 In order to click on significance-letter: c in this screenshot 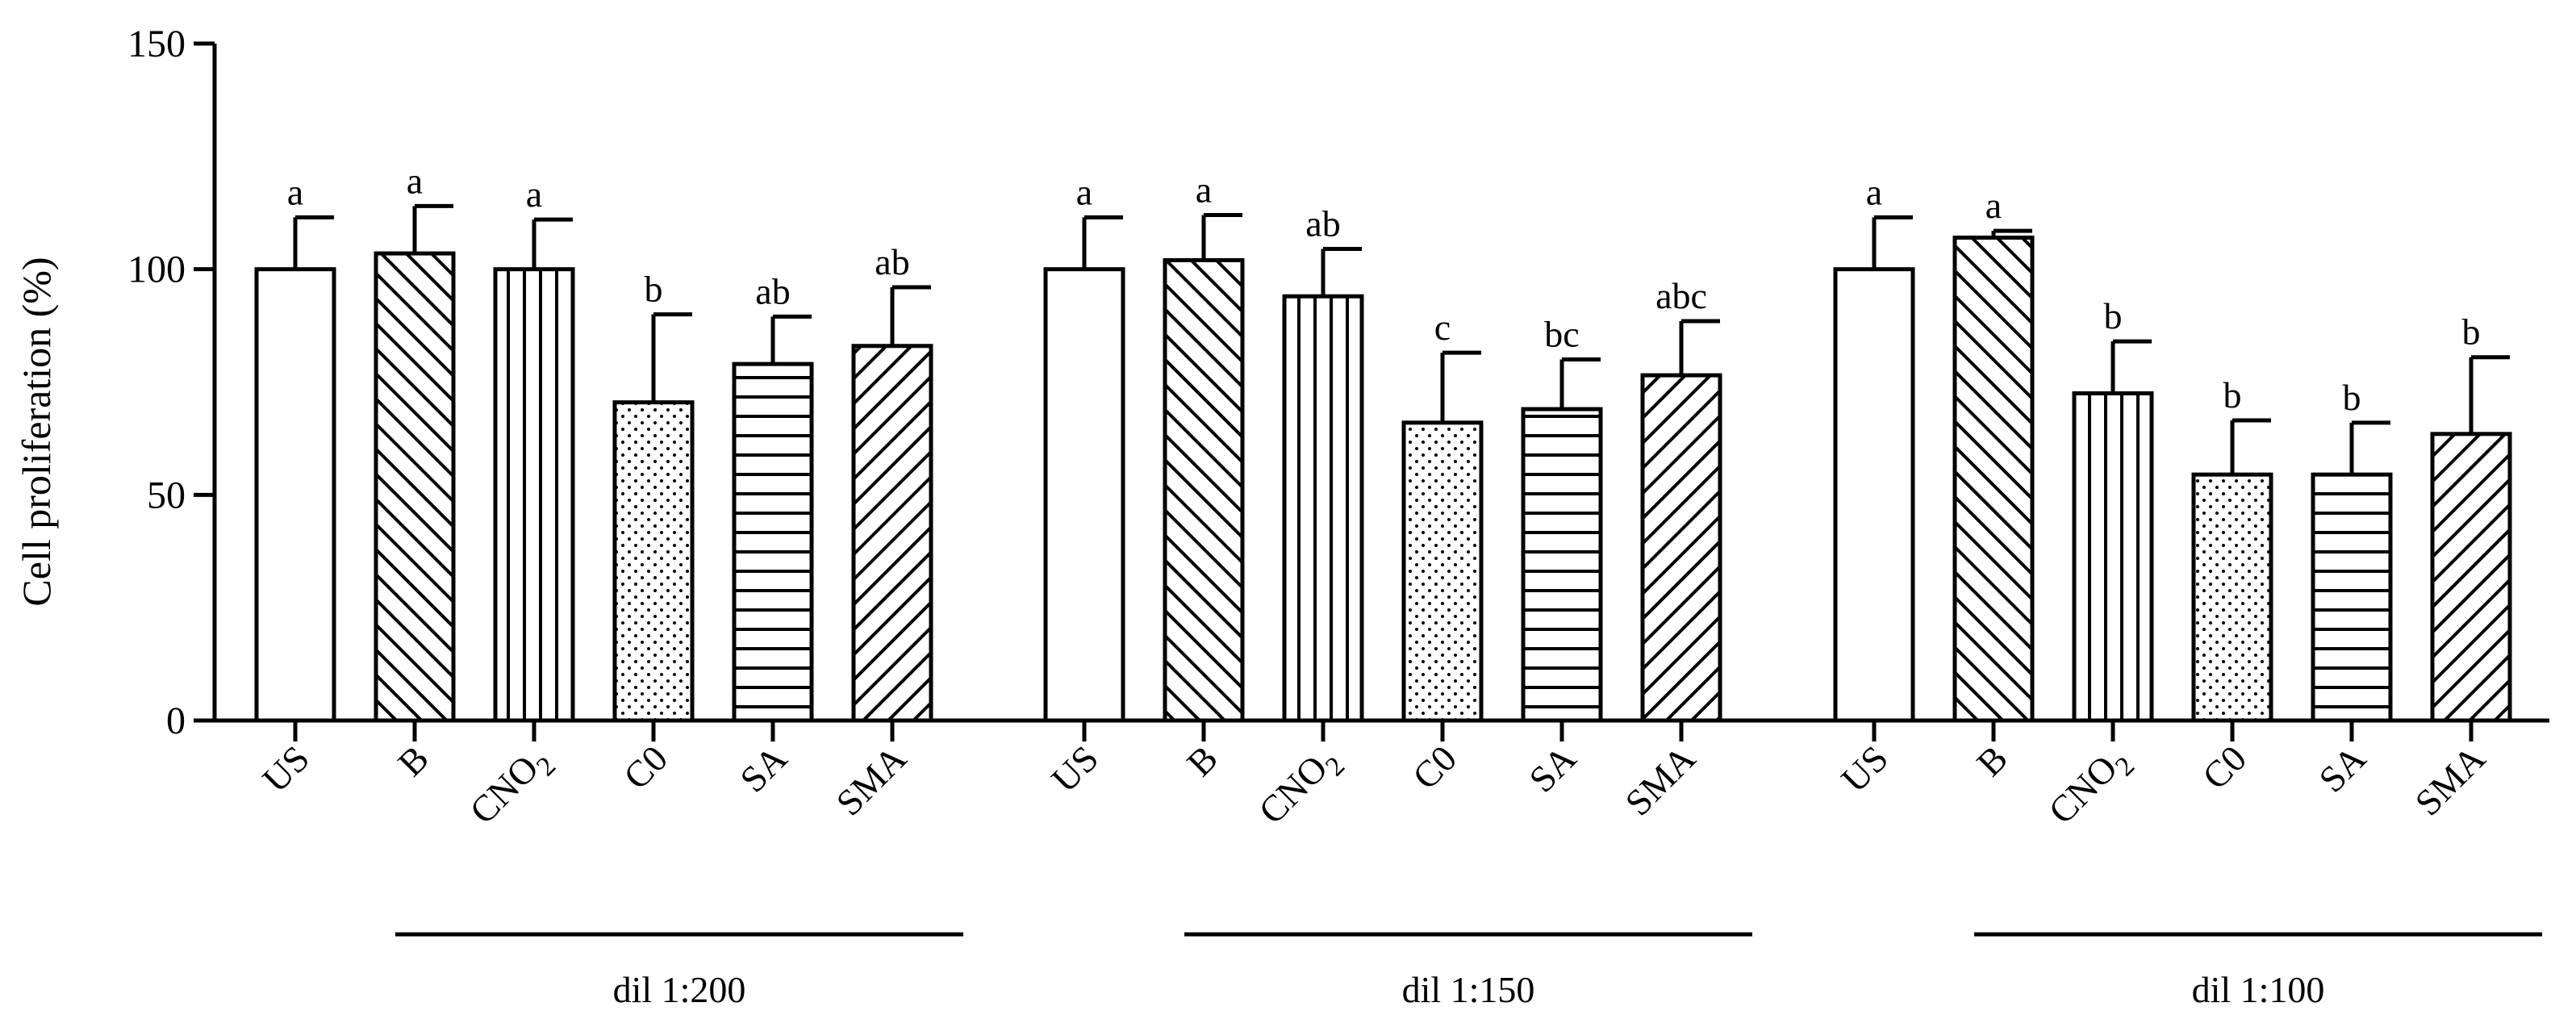, I will do `click(1442, 327)`.